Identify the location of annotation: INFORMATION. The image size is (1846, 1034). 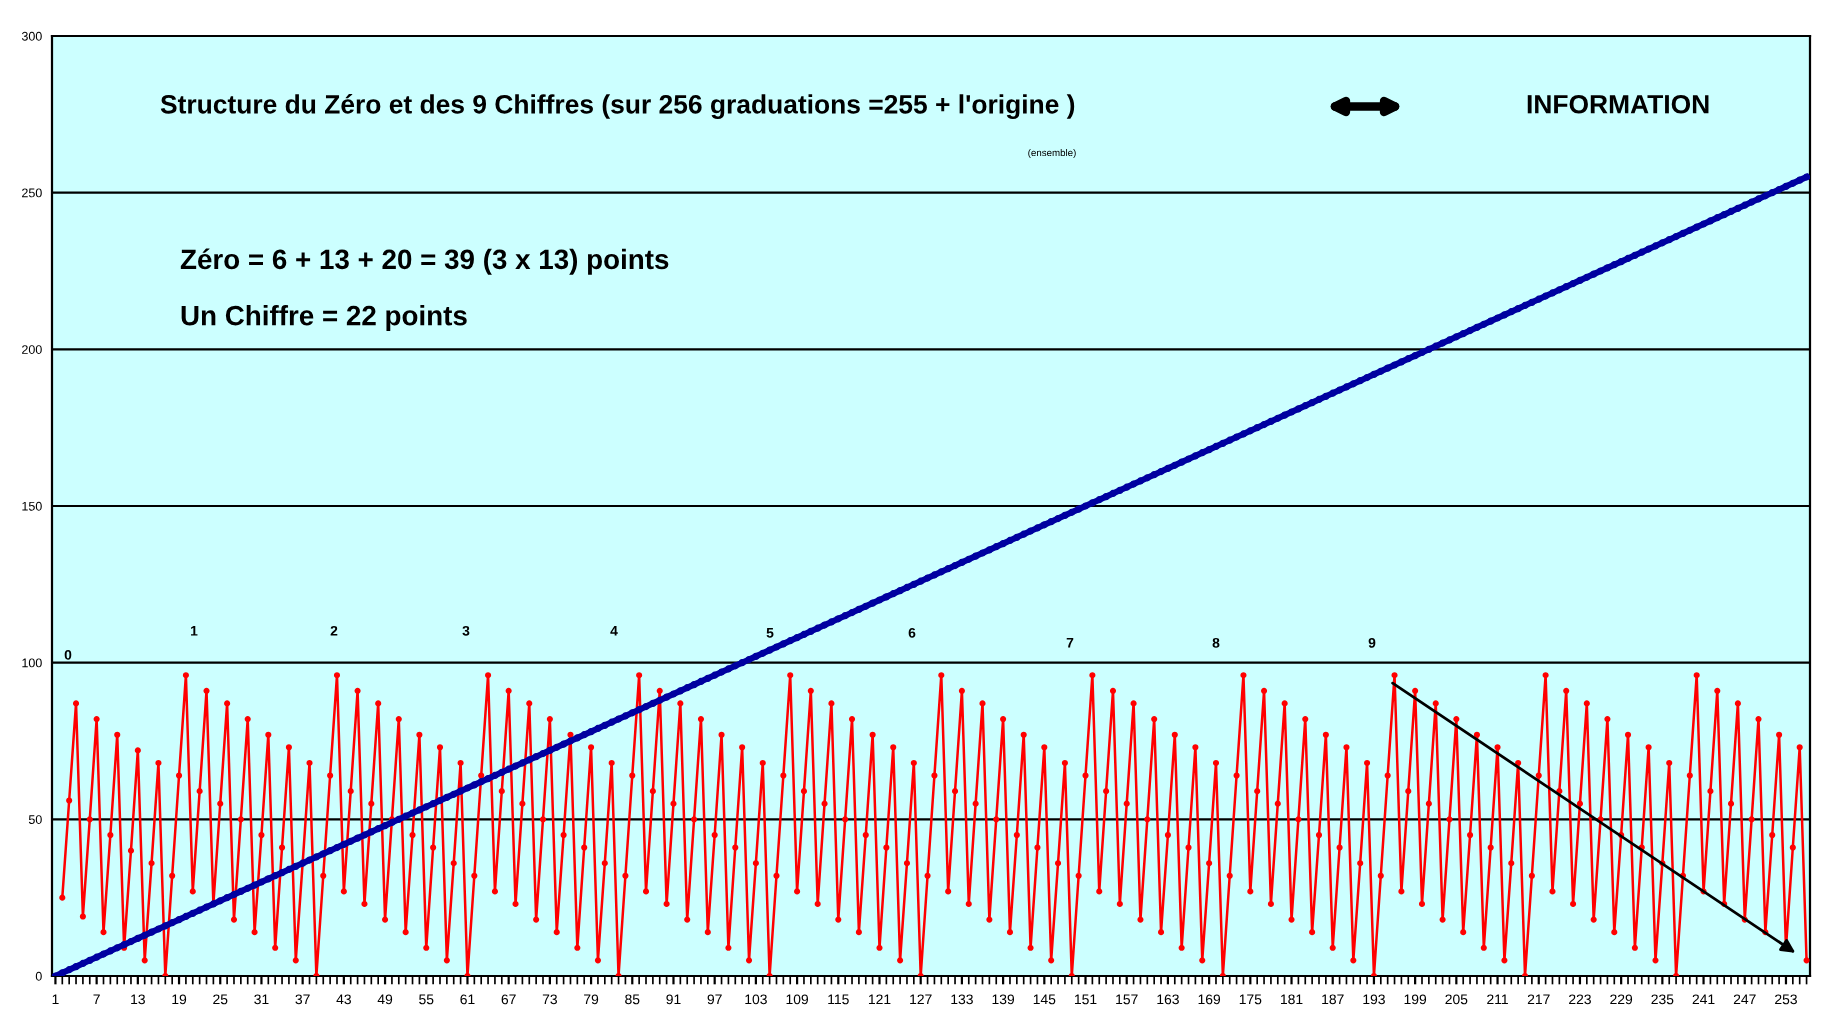
(1618, 104).